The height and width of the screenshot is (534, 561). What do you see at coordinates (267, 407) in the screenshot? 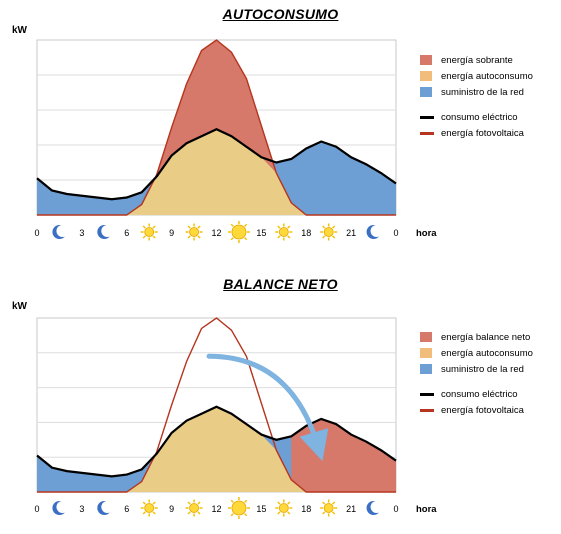
I see `annotation-arrow` at bounding box center [267, 407].